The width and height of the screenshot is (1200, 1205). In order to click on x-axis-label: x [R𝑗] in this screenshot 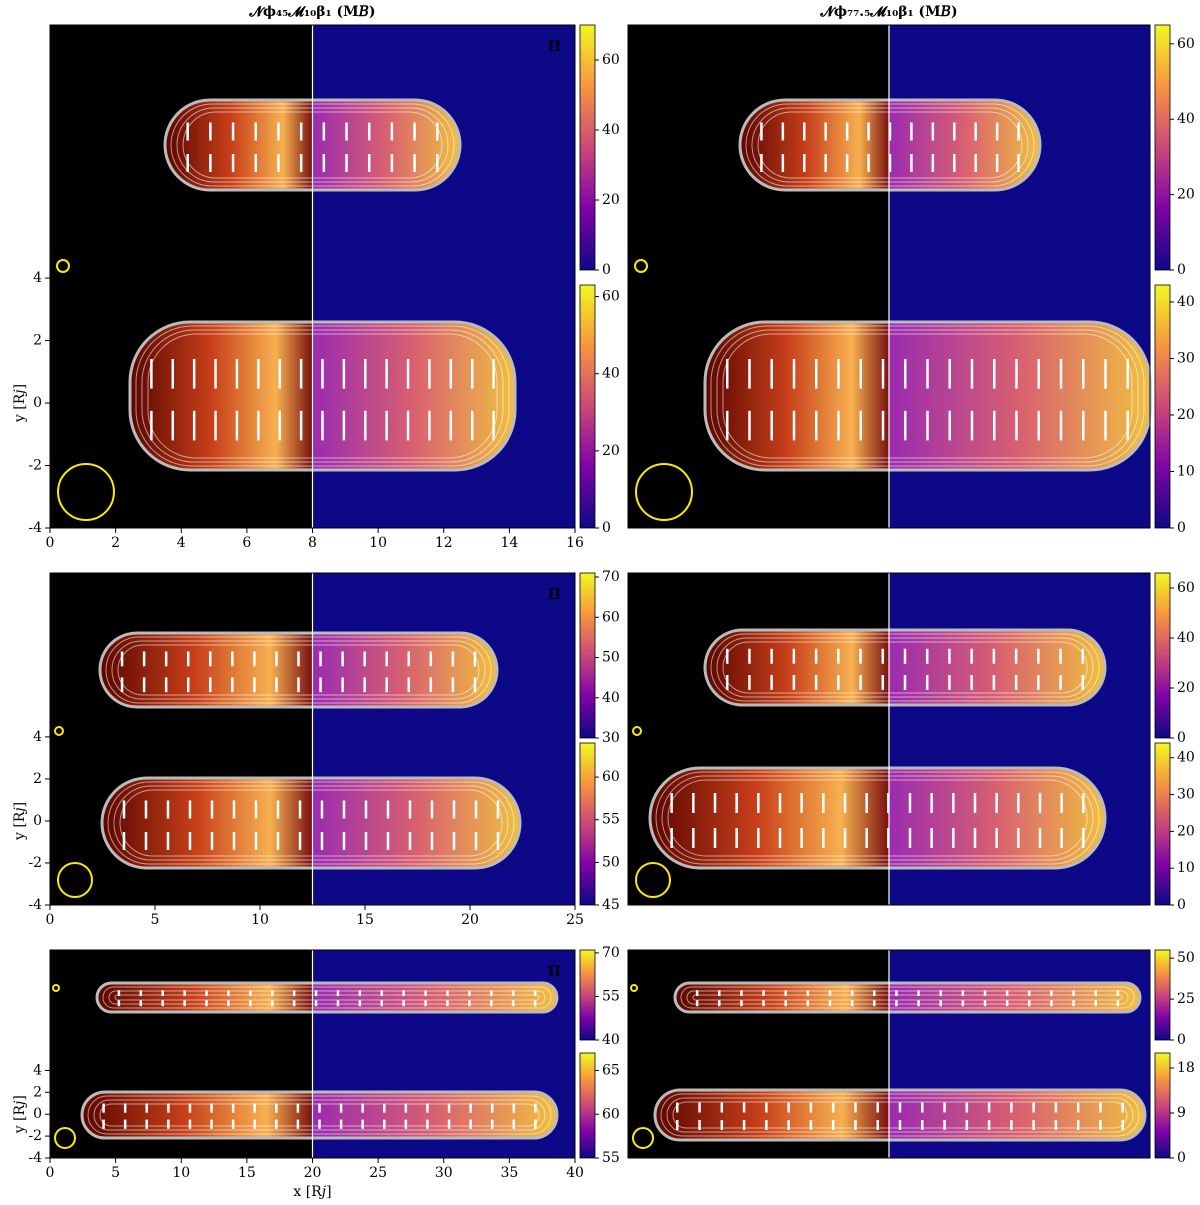, I will do `click(312, 1192)`.